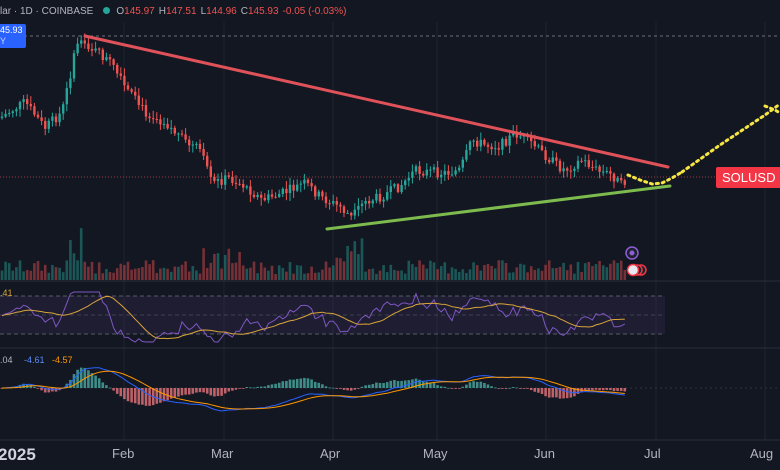 The image size is (780, 470). Describe the element at coordinates (47, 11) in the screenshot. I see `symbol-title: lar · 1D · COINBASE` at that location.